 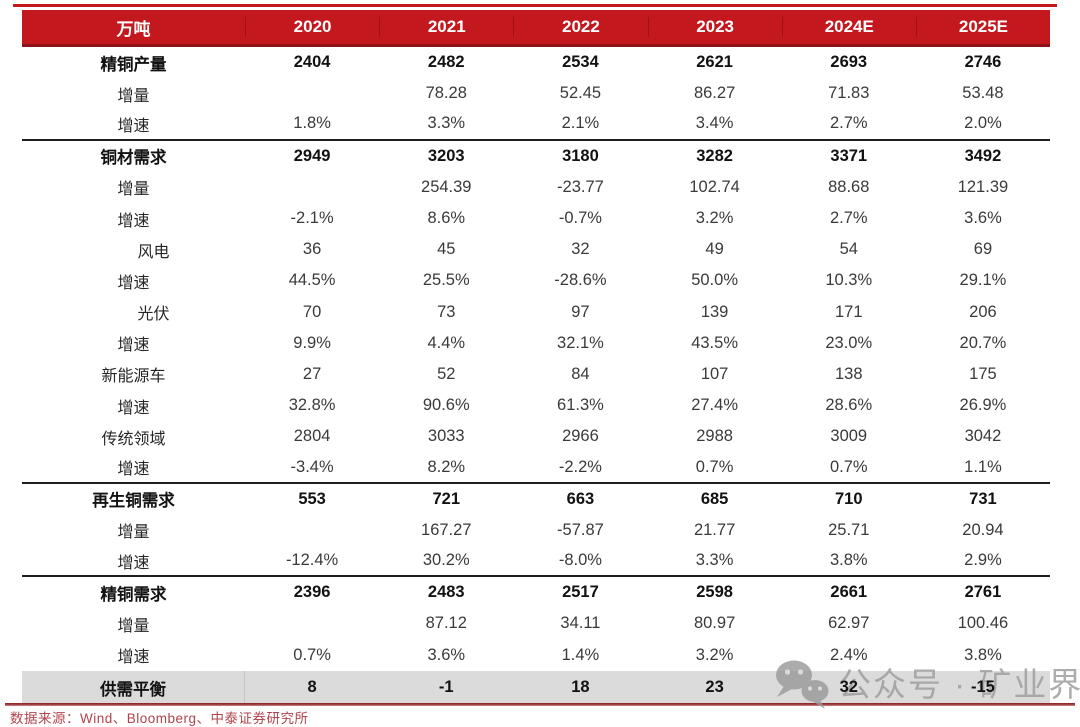 I want to click on row-label: 精铜产量, so click(x=133, y=64).